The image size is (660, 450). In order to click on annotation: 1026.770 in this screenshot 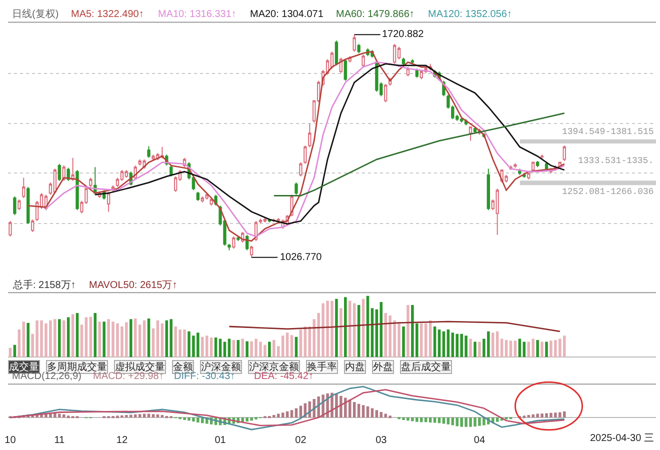, I will do `click(301, 257)`.